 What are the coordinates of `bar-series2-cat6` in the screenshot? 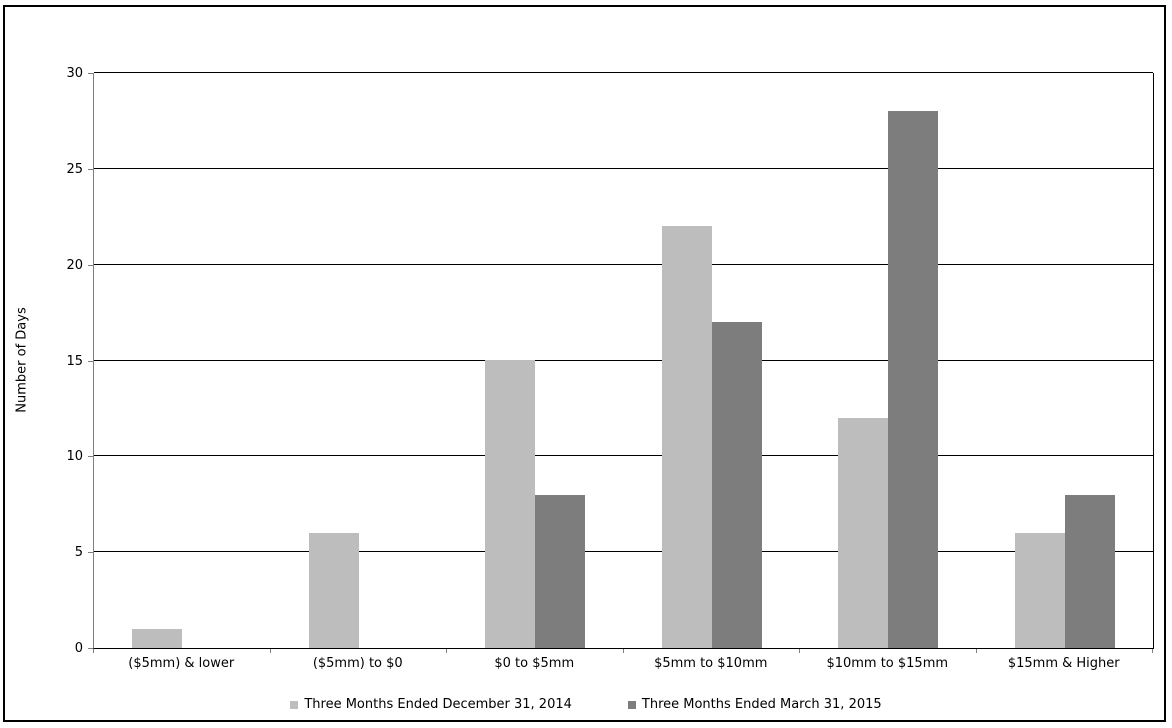 It's located at (1089, 571).